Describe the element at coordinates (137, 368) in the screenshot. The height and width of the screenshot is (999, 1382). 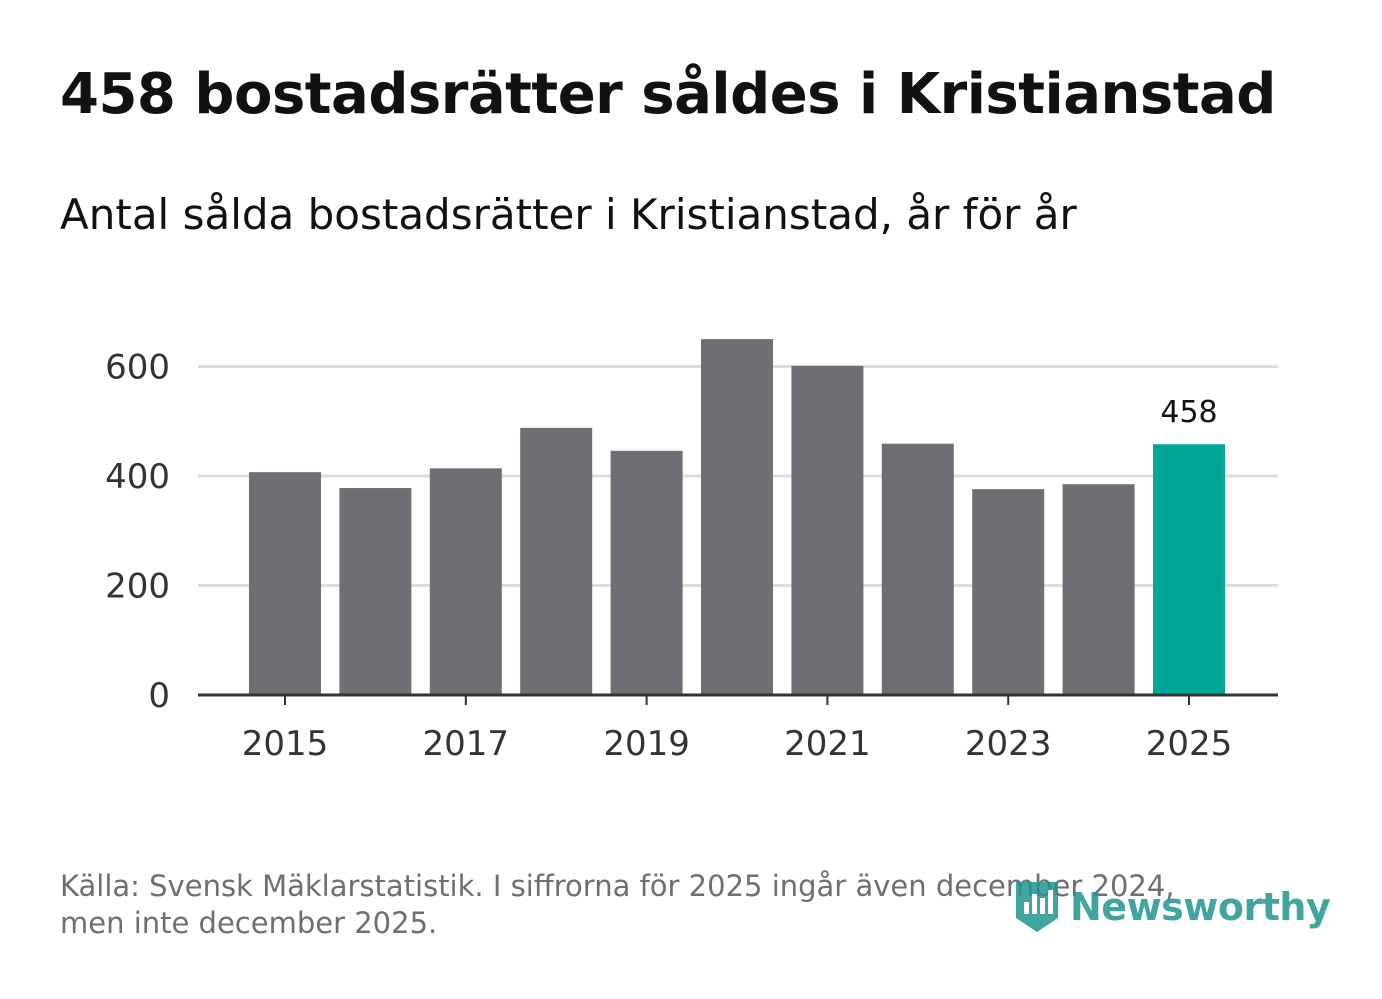
I see `y-tick-label: 600` at that location.